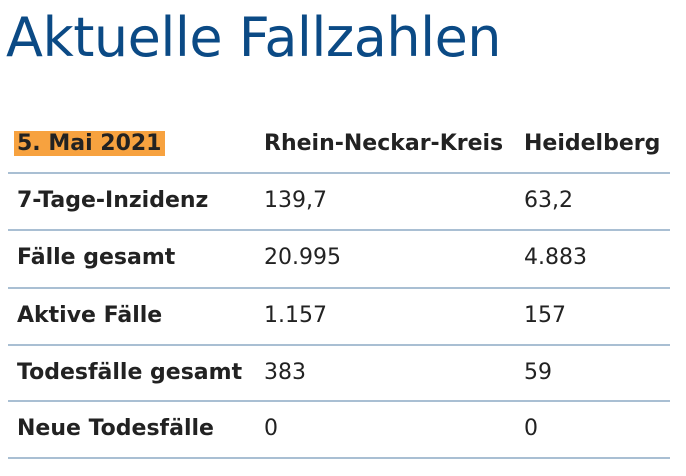 The height and width of the screenshot is (476, 686). Describe the element at coordinates (254, 37) in the screenshot. I see `page-title: Aktuelle Fallzahlen` at that location.